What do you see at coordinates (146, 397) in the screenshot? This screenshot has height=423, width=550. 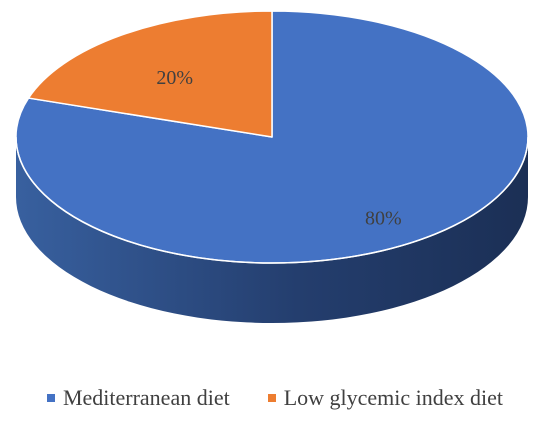 I see `legend-label-mediterranean: Mediterranean diet` at bounding box center [146, 397].